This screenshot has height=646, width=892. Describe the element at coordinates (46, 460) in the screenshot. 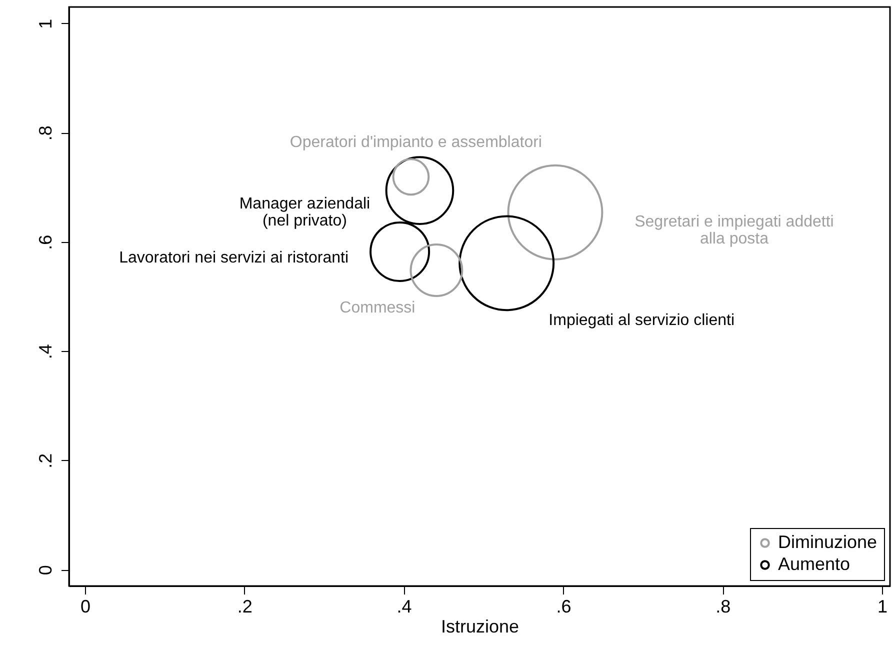

I see `y-tick-label: .2` at that location.